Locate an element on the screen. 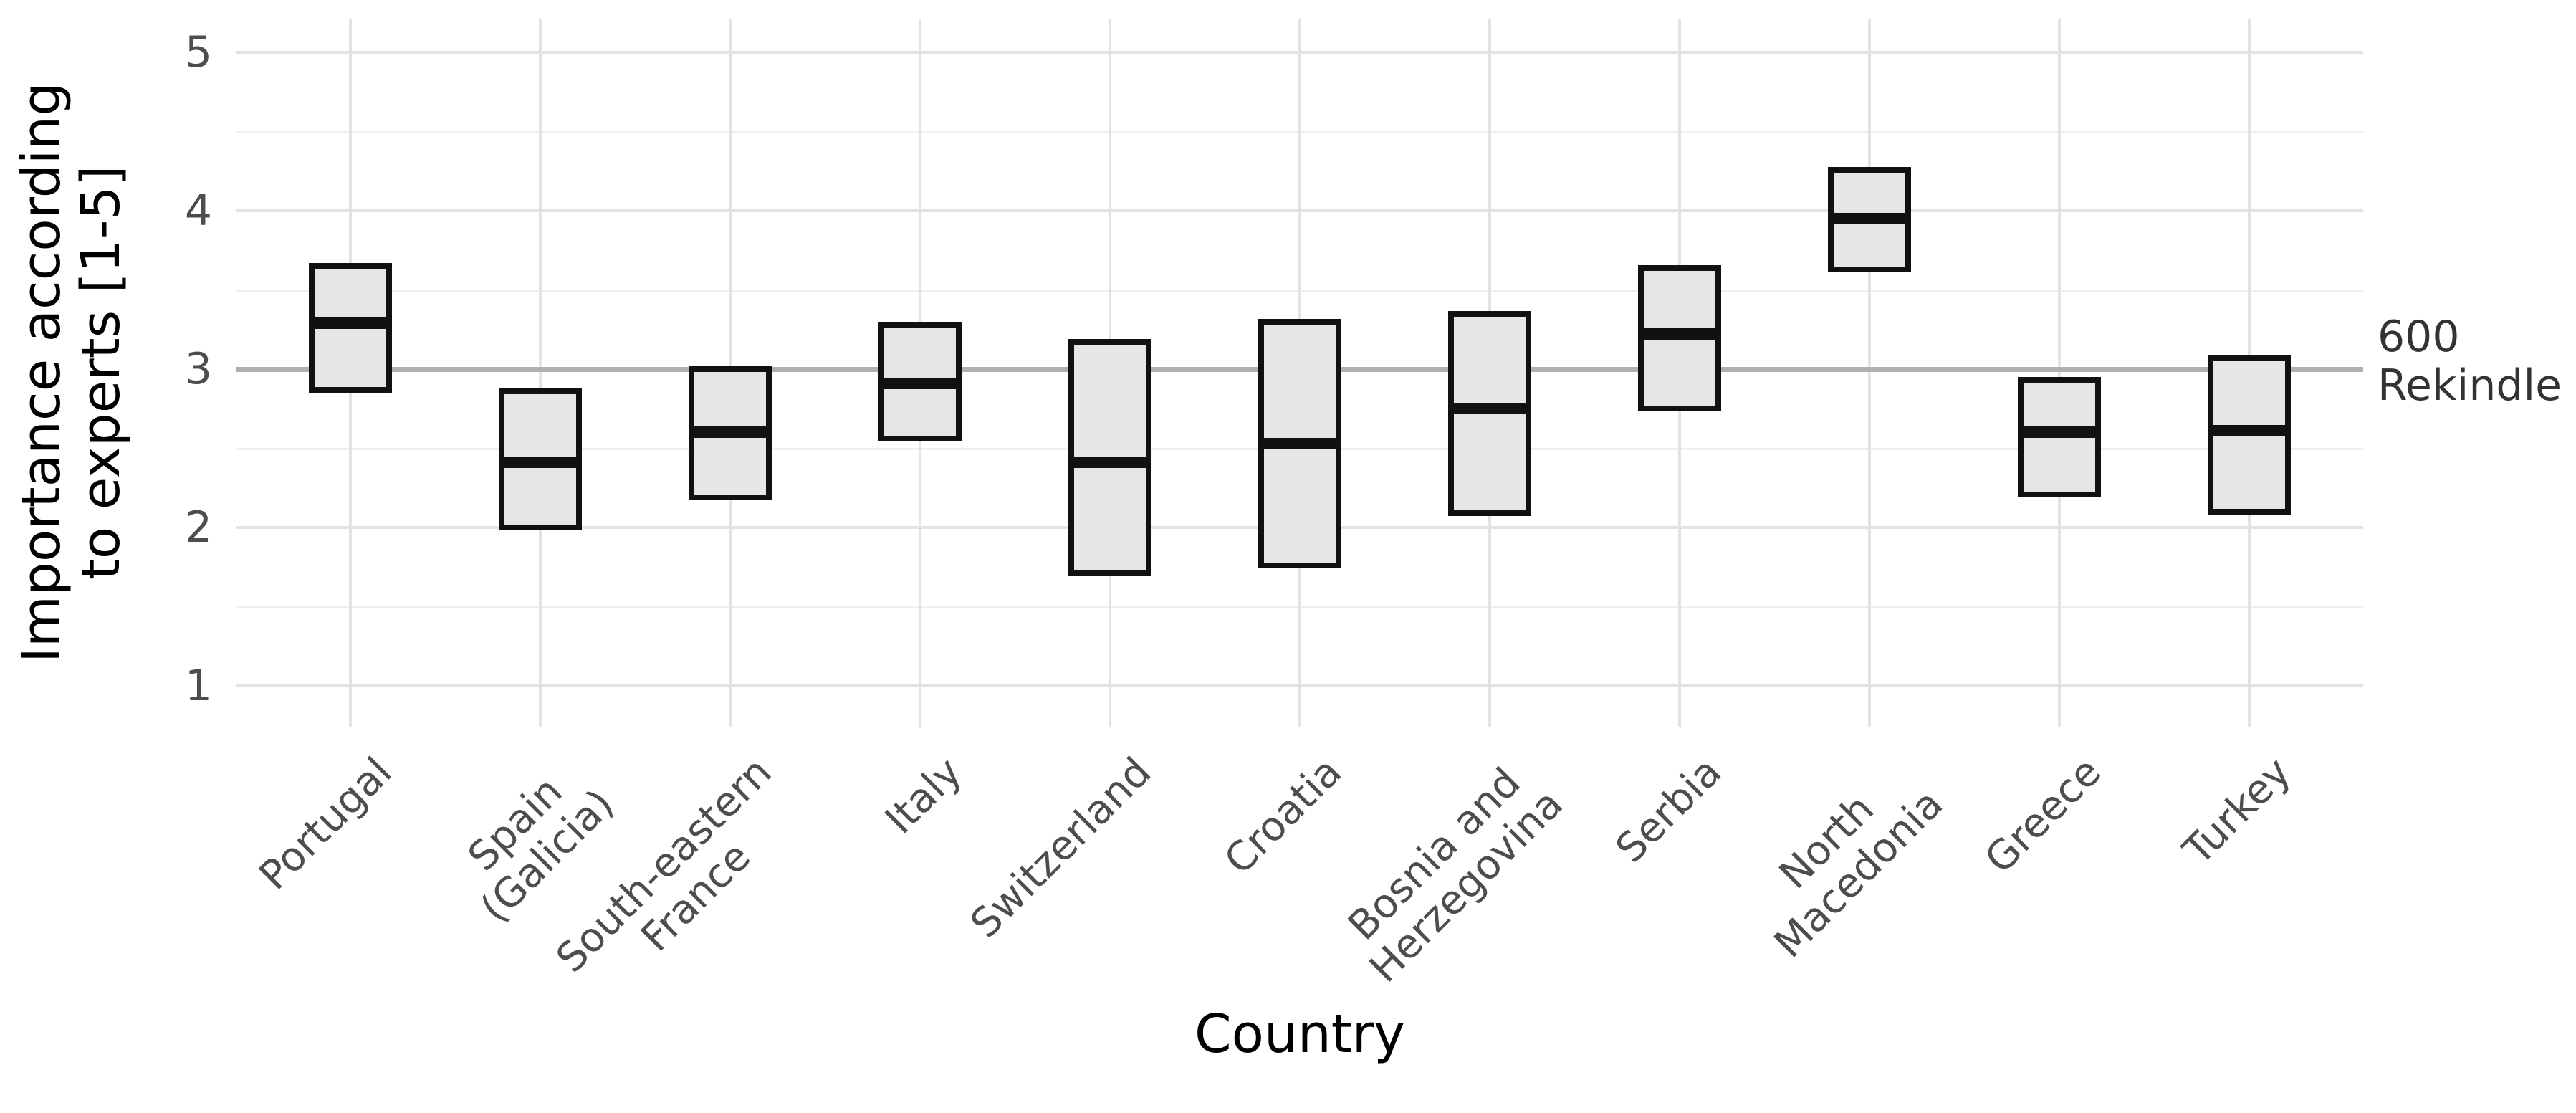 This screenshot has height=1113, width=2576. x-tick-label-6: Croatia is located at coordinates (1283, 816).